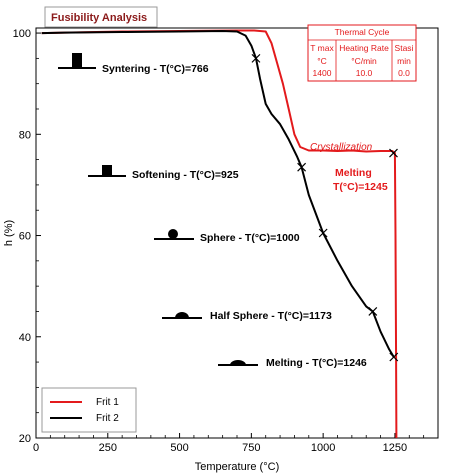 Image resolution: width=474 pixels, height=474 pixels. I want to click on y-tick-label: 100, so click(22, 34).